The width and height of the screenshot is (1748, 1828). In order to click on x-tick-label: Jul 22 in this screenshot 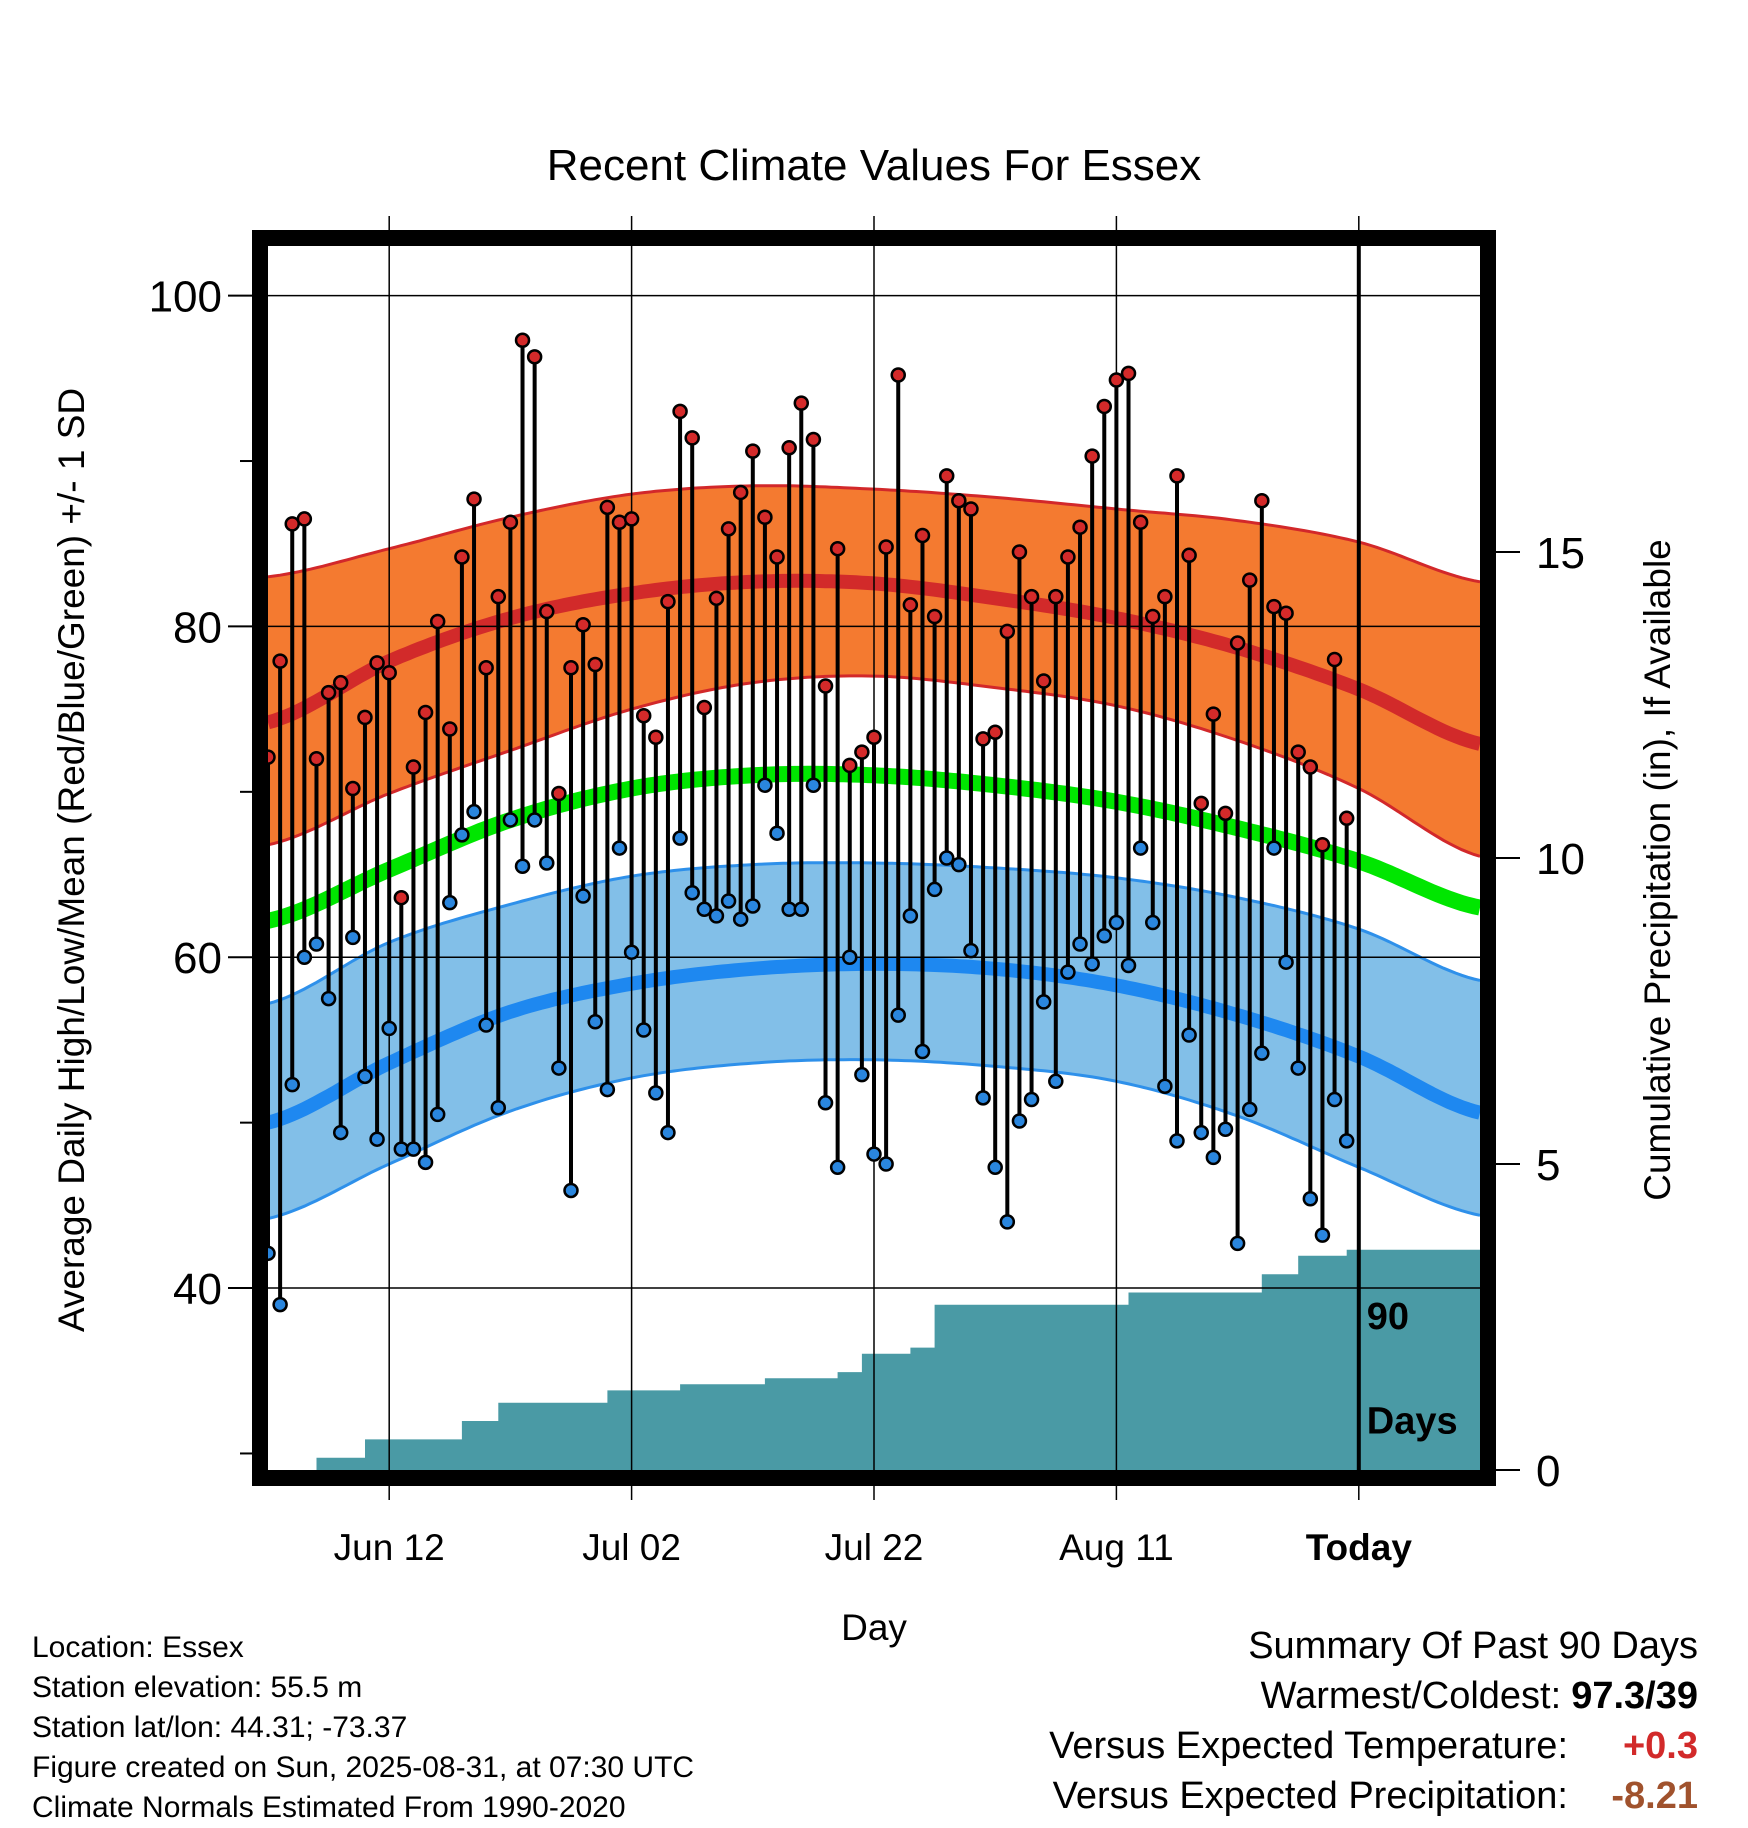, I will do `click(874, 1547)`.